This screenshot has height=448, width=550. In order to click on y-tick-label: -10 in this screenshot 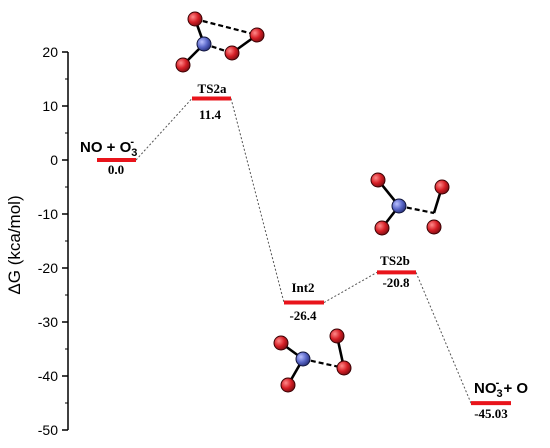, I will do `click(48, 214)`.